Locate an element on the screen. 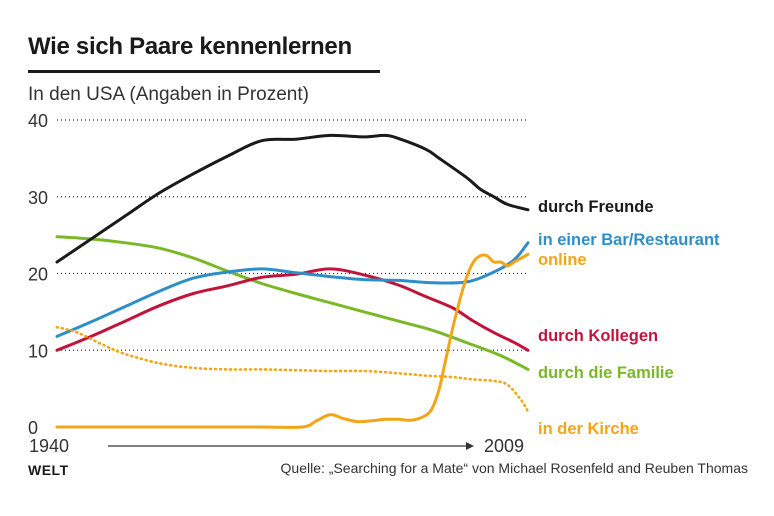  y-tick-label-30: 30 is located at coordinates (38, 198).